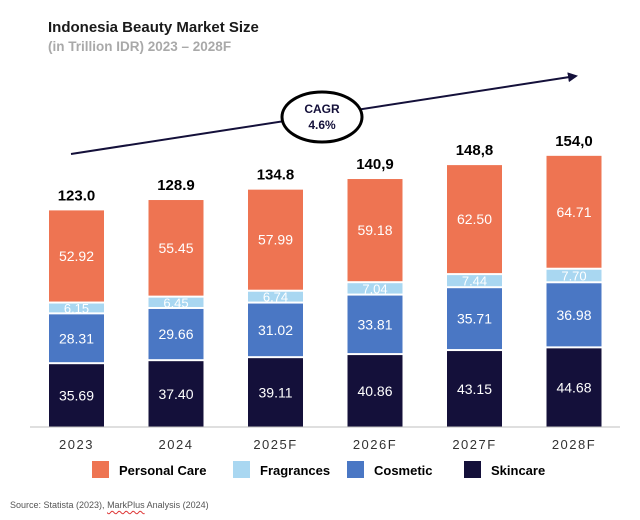 This screenshot has width=640, height=520. I want to click on data-label-personal-care-2026f: 59.18, so click(374, 230).